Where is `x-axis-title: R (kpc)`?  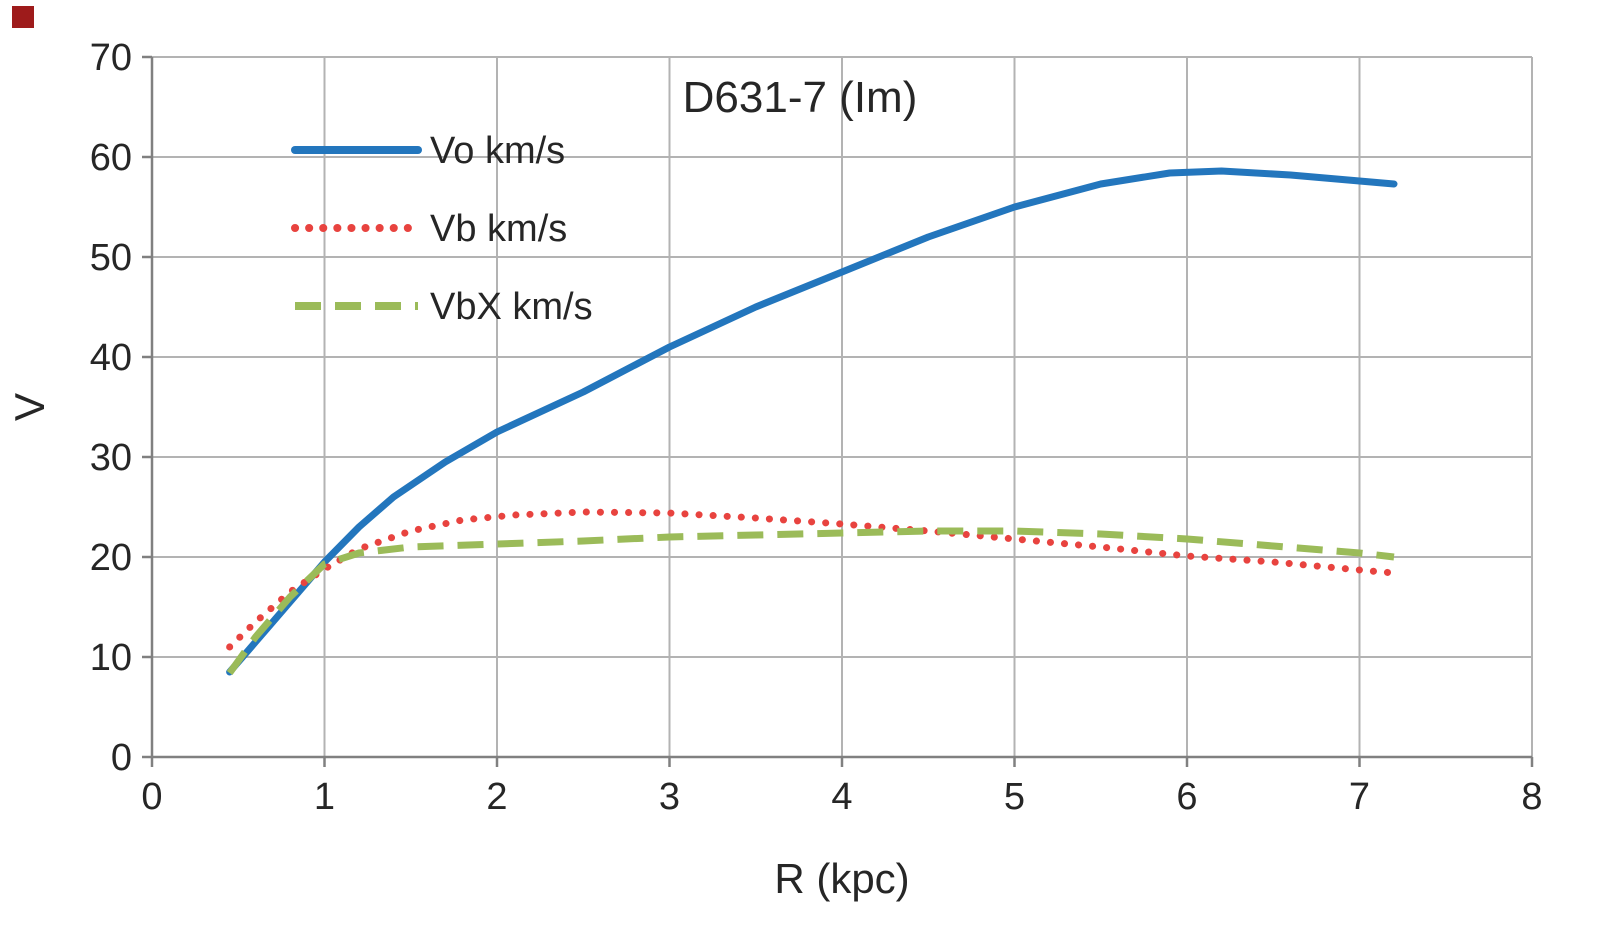 x-axis-title: R (kpc) is located at coordinates (841, 878).